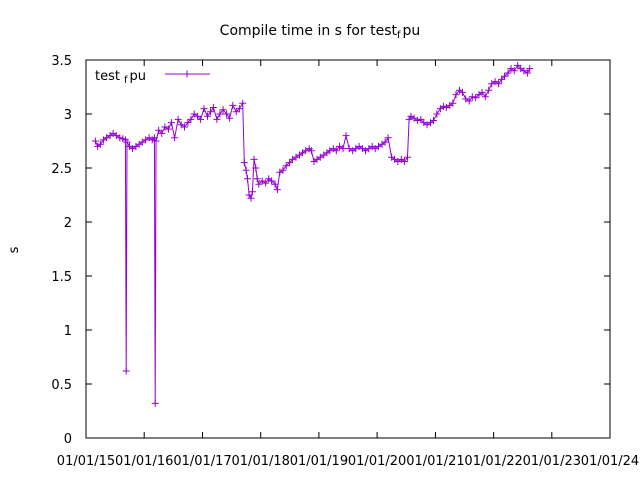 This screenshot has width=640, height=480. I want to click on legend: test f pu, so click(152, 77).